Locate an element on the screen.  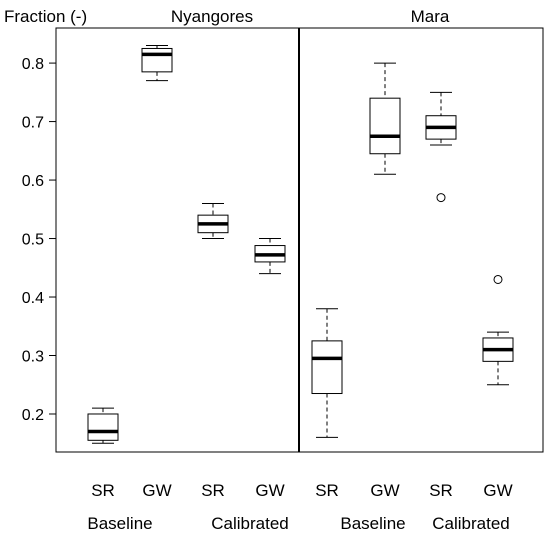
y-tick-label: 0.4 is located at coordinates (33, 298).